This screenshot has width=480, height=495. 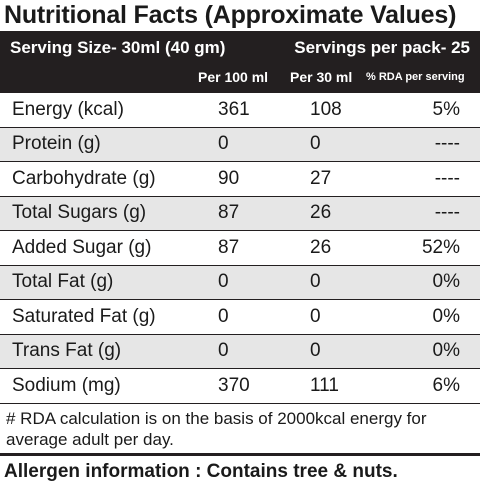 I want to click on column-header-rda: % RDA per serving, so click(x=415, y=77).